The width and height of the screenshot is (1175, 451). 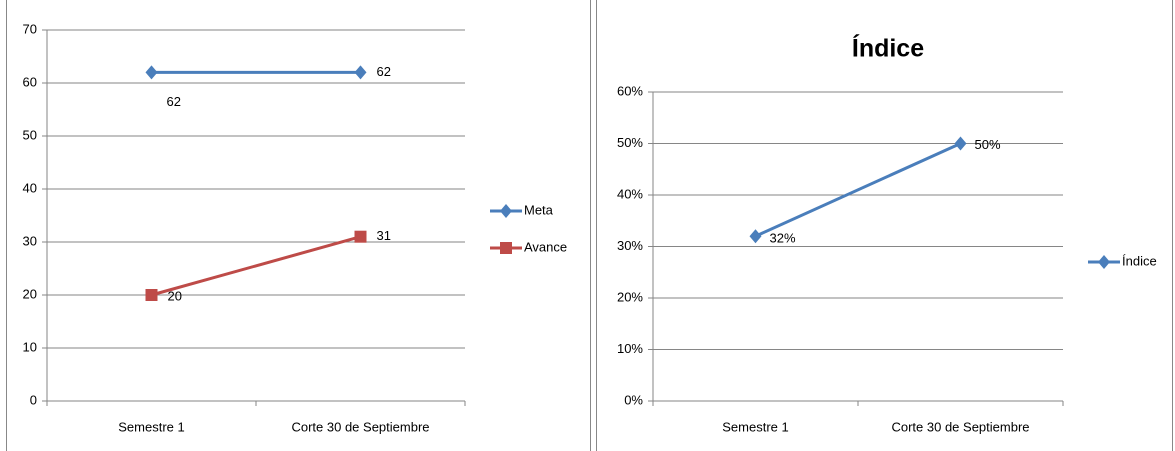 I want to click on legend-label: Índice, so click(x=1139, y=260).